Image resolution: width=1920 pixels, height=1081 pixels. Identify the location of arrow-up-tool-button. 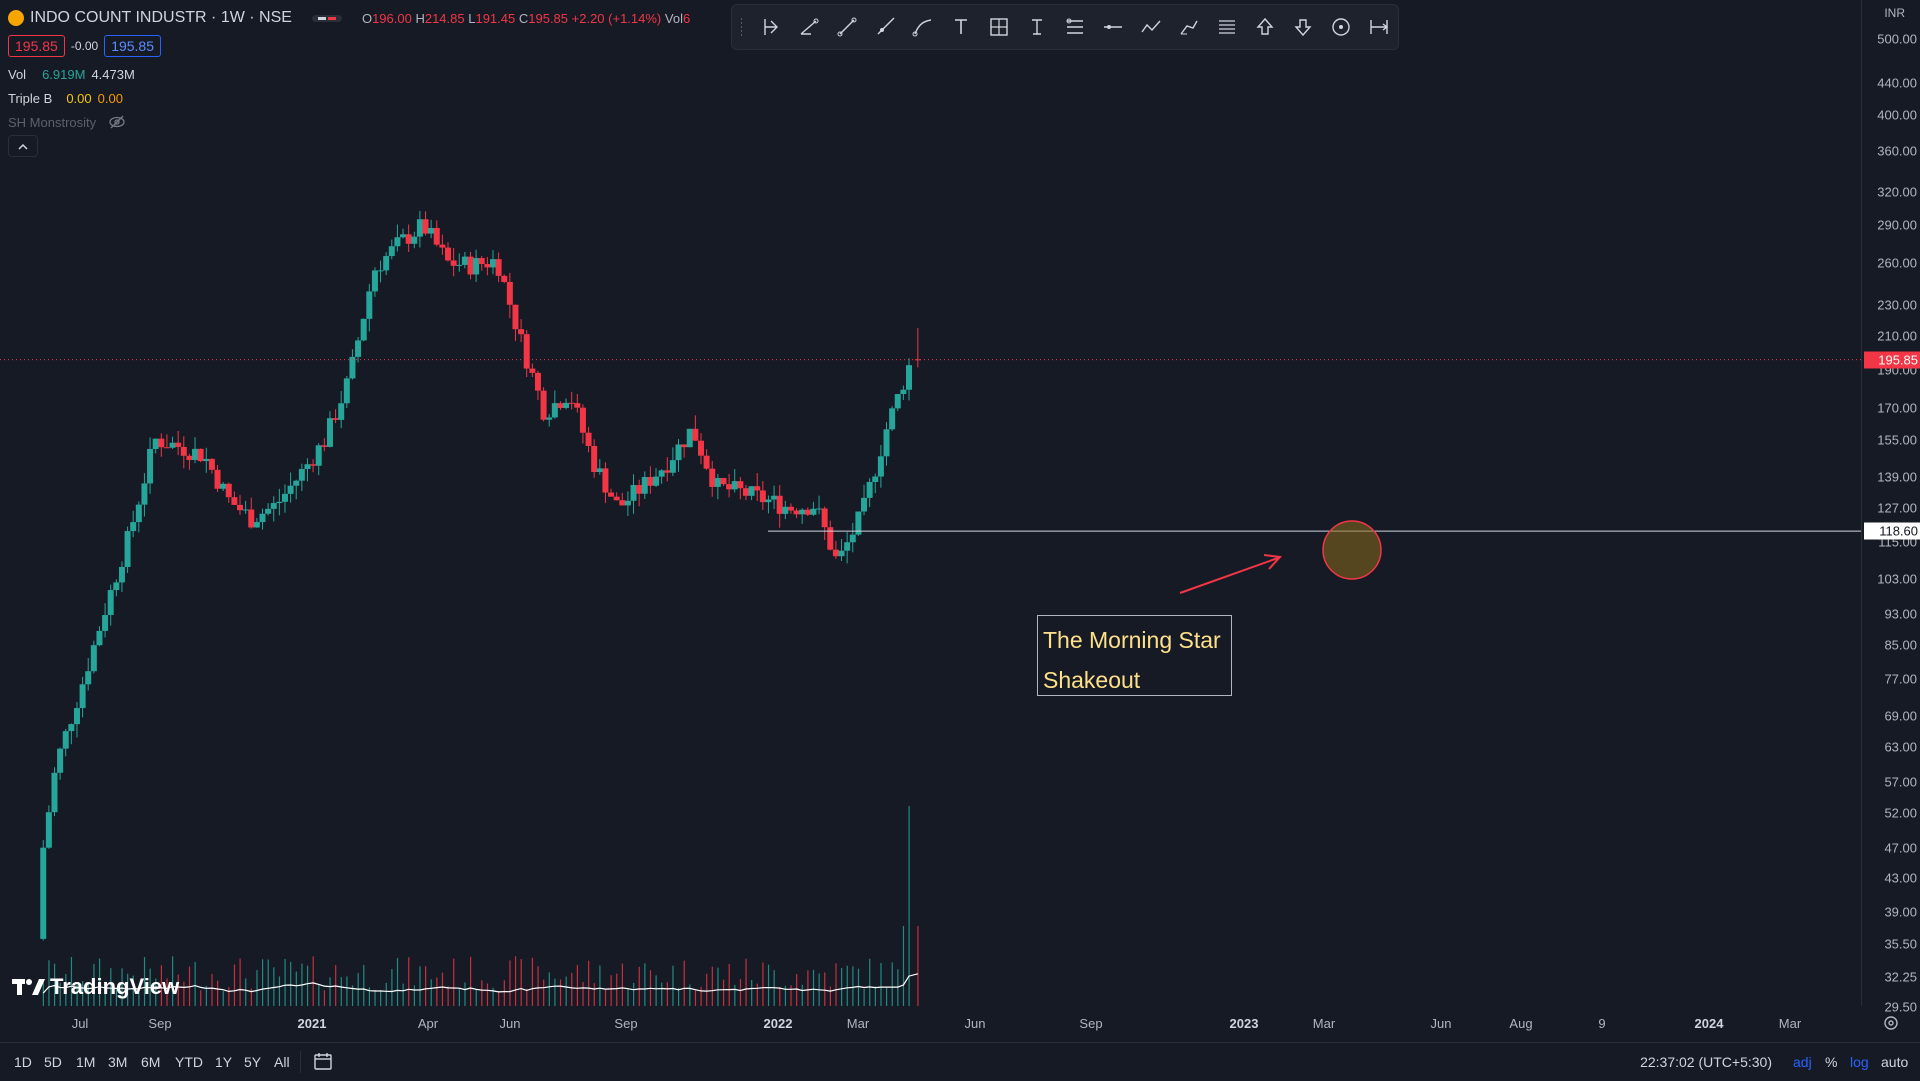
(1265, 27).